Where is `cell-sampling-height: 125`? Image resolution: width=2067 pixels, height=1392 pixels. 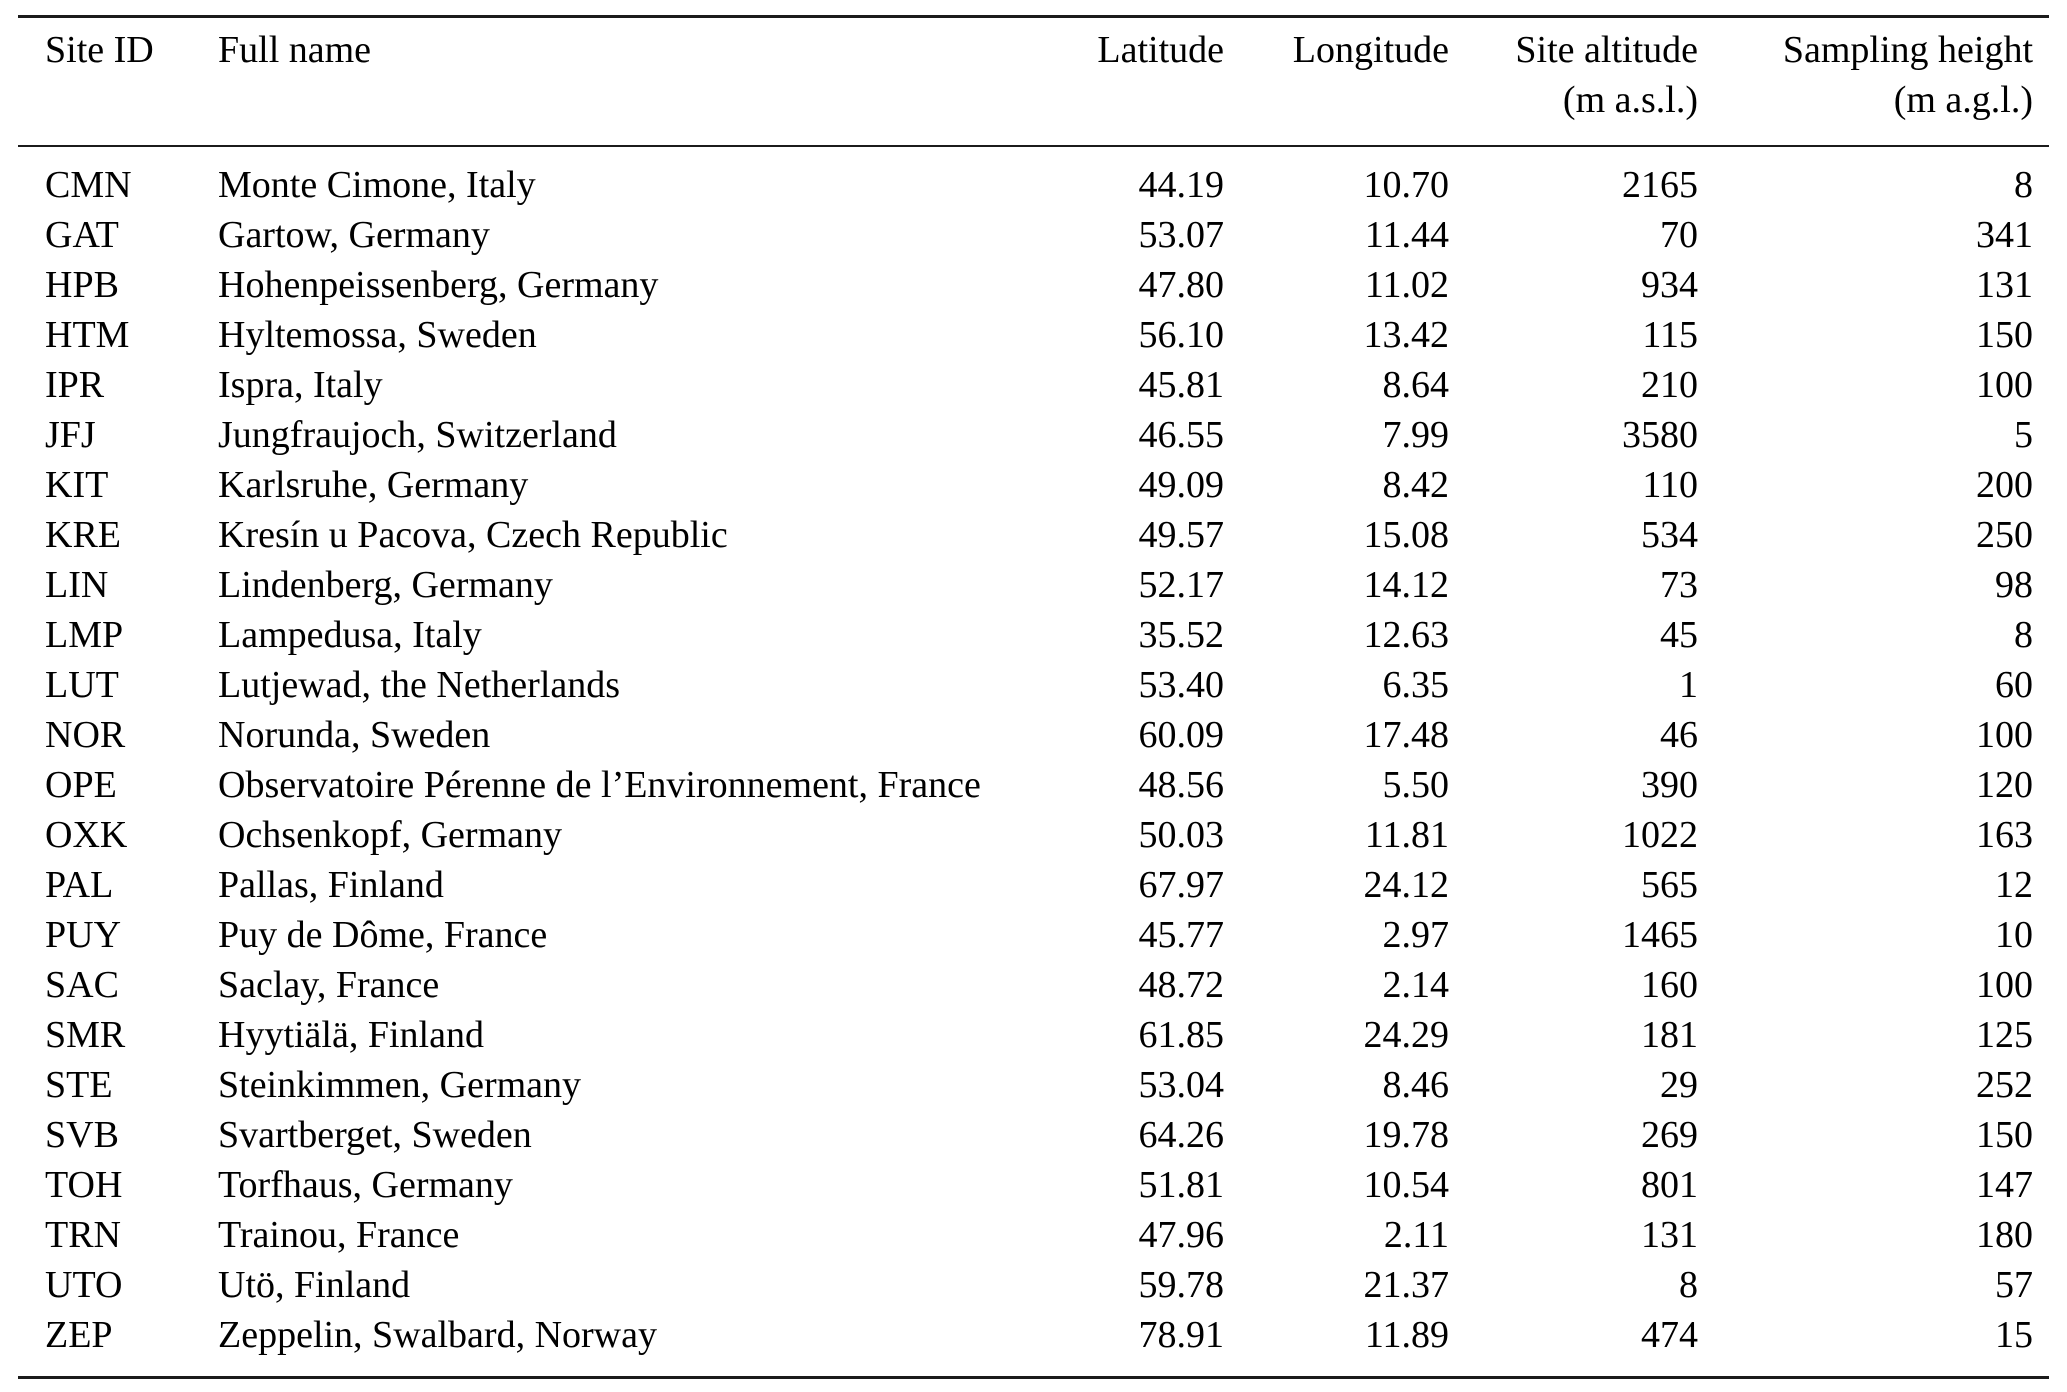 cell-sampling-height: 125 is located at coordinates (2004, 1035).